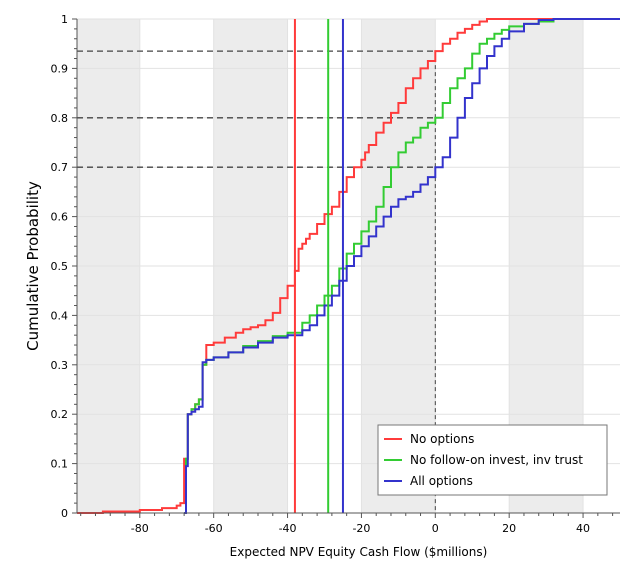 This screenshot has height=567, width=629. What do you see at coordinates (60, 315) in the screenshot?
I see `y-tick-label: 0.4` at bounding box center [60, 315].